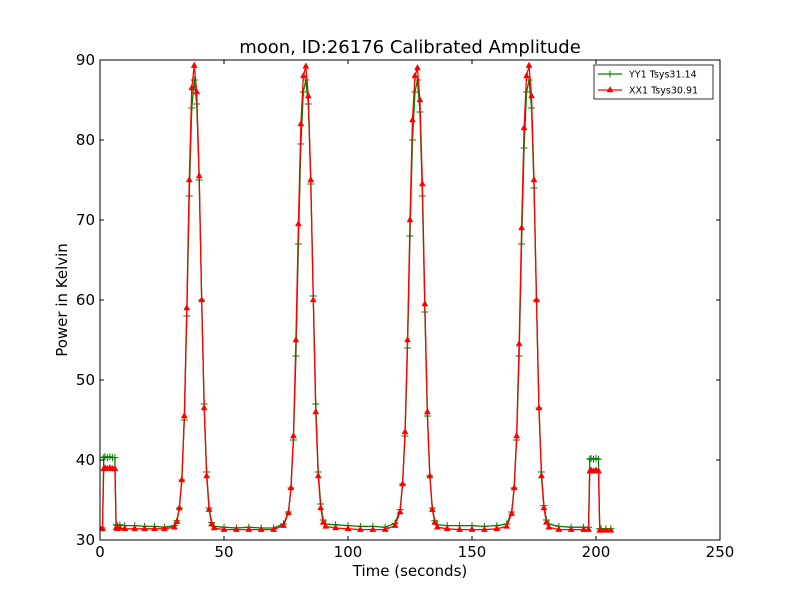 This screenshot has height=600, width=800. What do you see at coordinates (85, 220) in the screenshot?
I see `y-tick-label: 70` at bounding box center [85, 220].